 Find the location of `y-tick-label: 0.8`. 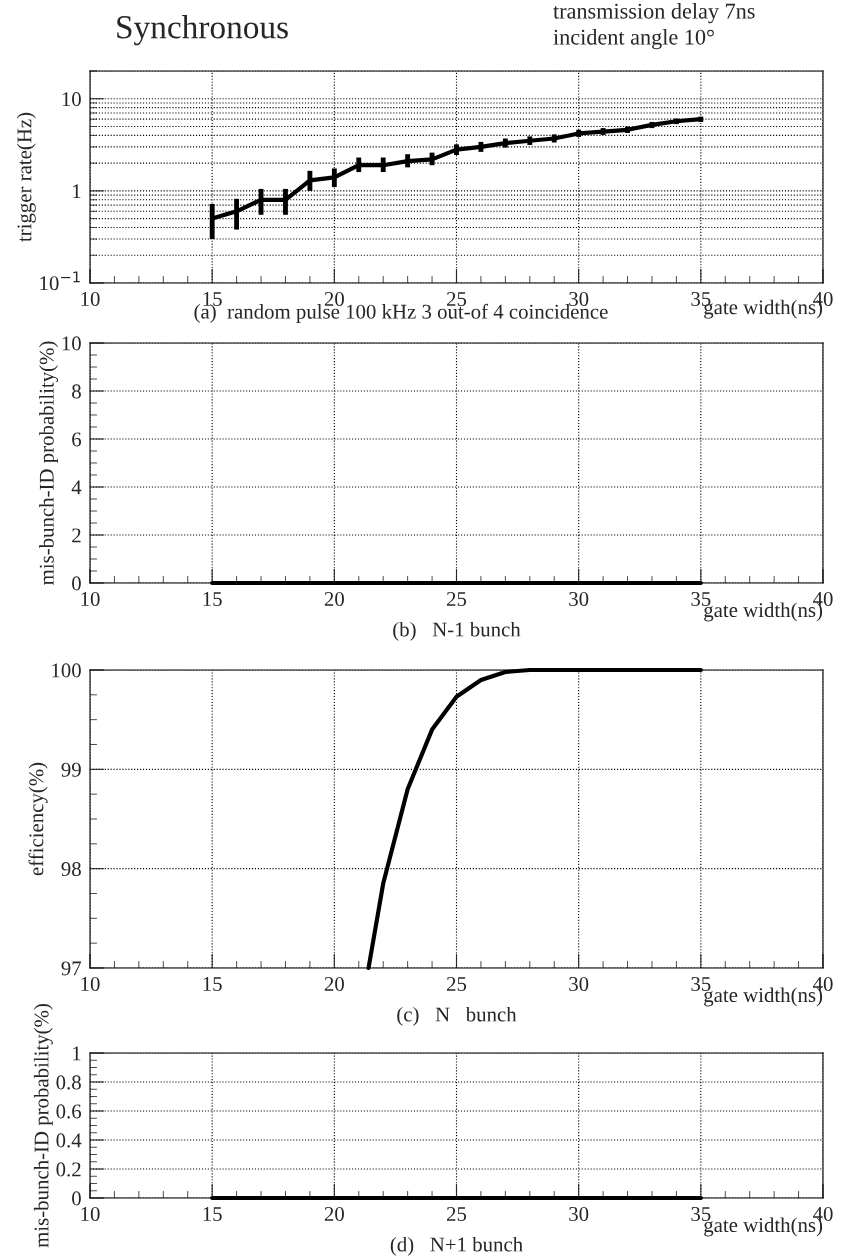

y-tick-label: 0.8 is located at coordinates (68, 1082).